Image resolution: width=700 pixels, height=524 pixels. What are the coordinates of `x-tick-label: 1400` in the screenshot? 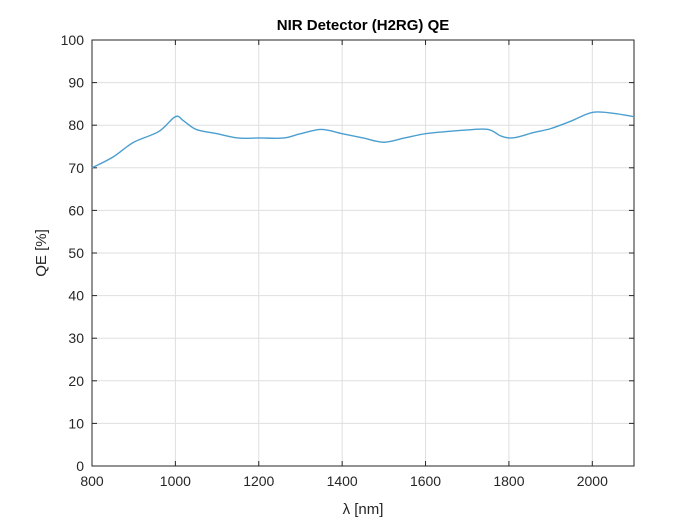 It's located at (342, 481).